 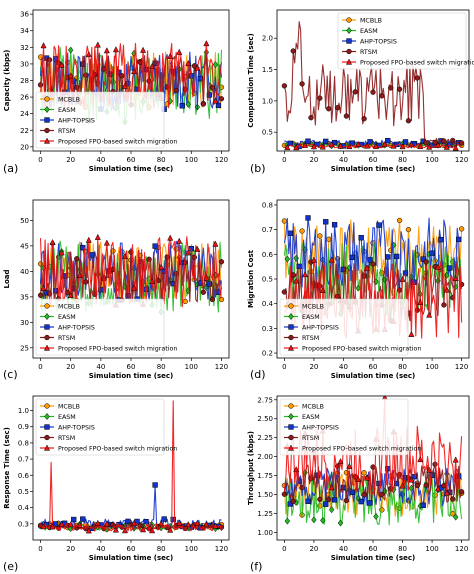 I want to click on panel-label: (e), so click(x=10, y=566).